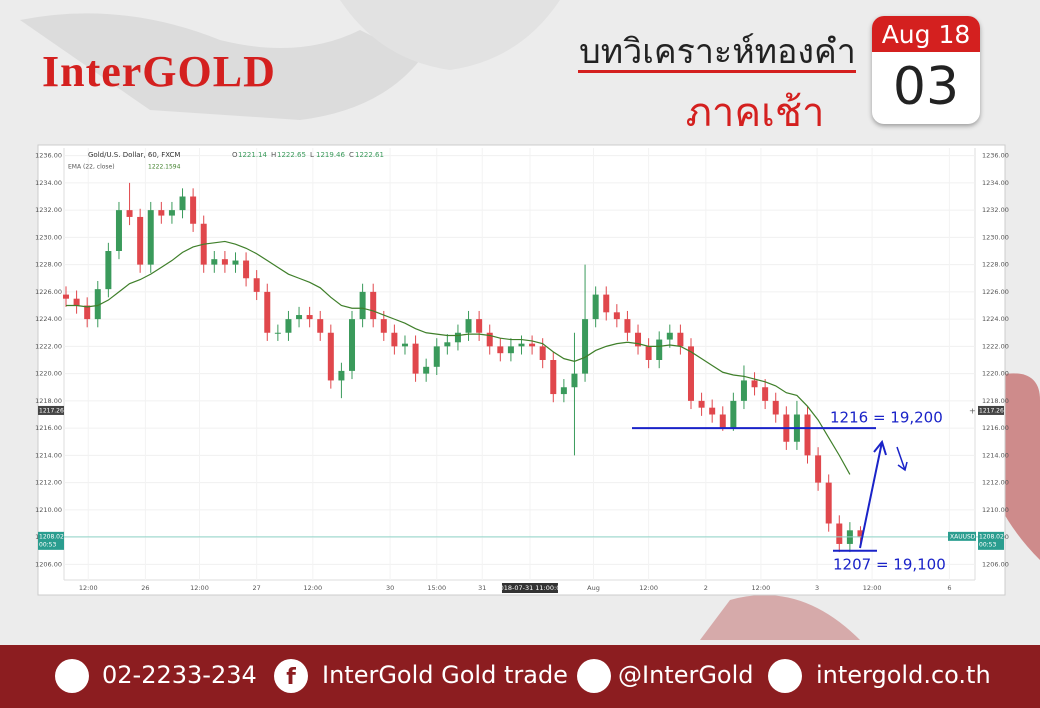 The image size is (1040, 708). What do you see at coordinates (717, 71) in the screenshot?
I see `title-underline` at bounding box center [717, 71].